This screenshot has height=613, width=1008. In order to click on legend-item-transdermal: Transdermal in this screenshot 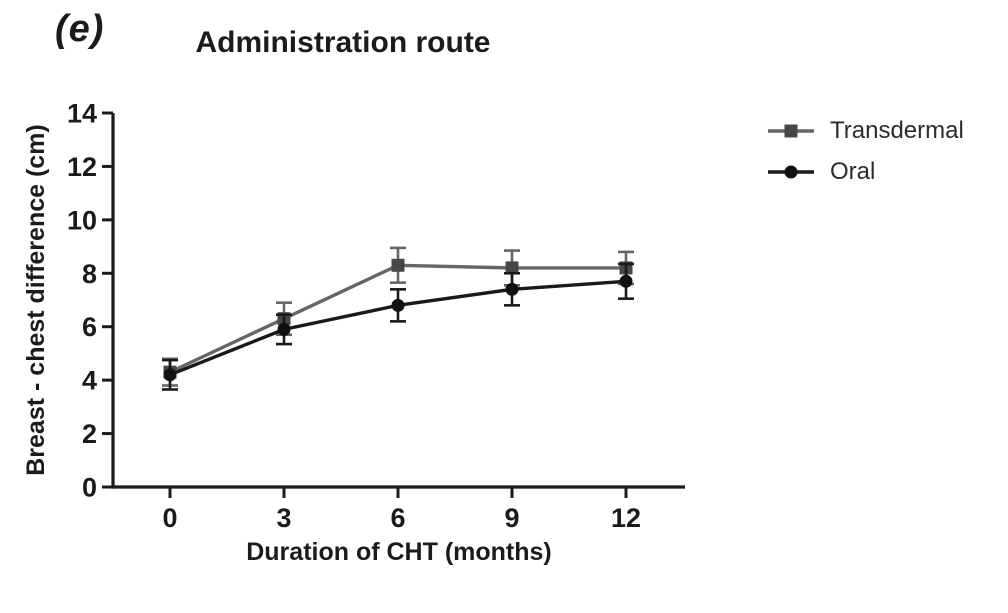, I will do `click(866, 131)`.